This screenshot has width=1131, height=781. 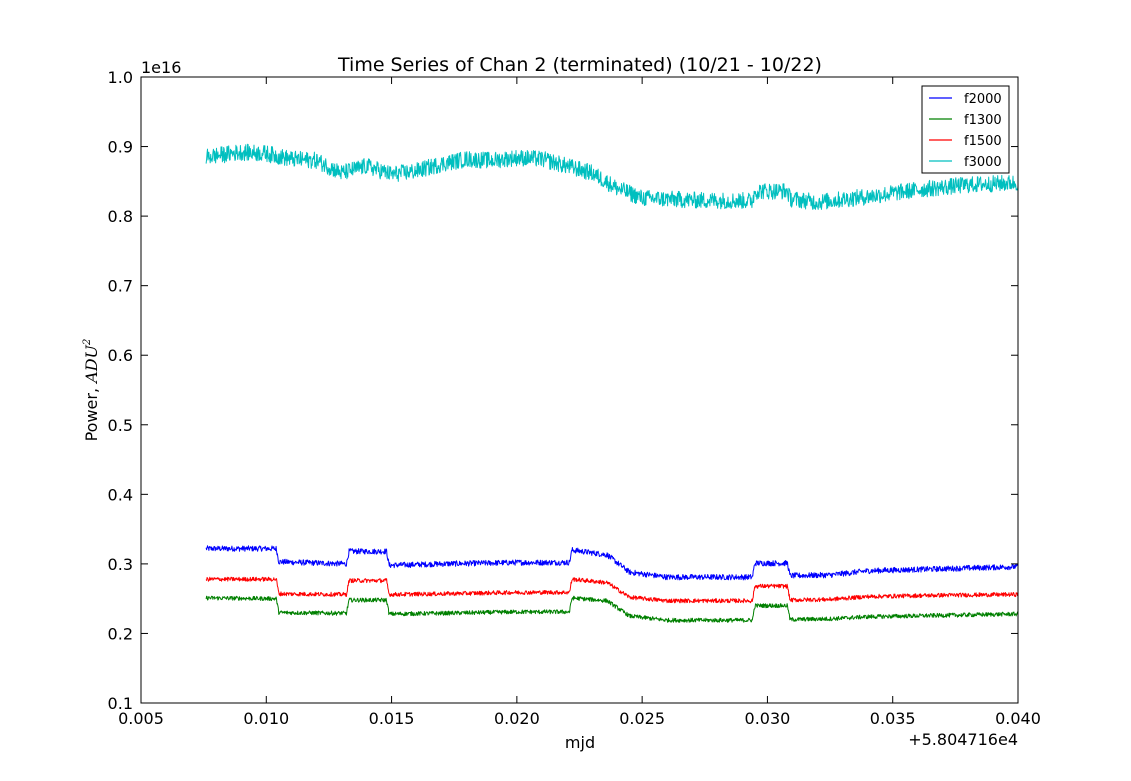 I want to click on y-tick-label: 0.5, so click(x=120, y=425).